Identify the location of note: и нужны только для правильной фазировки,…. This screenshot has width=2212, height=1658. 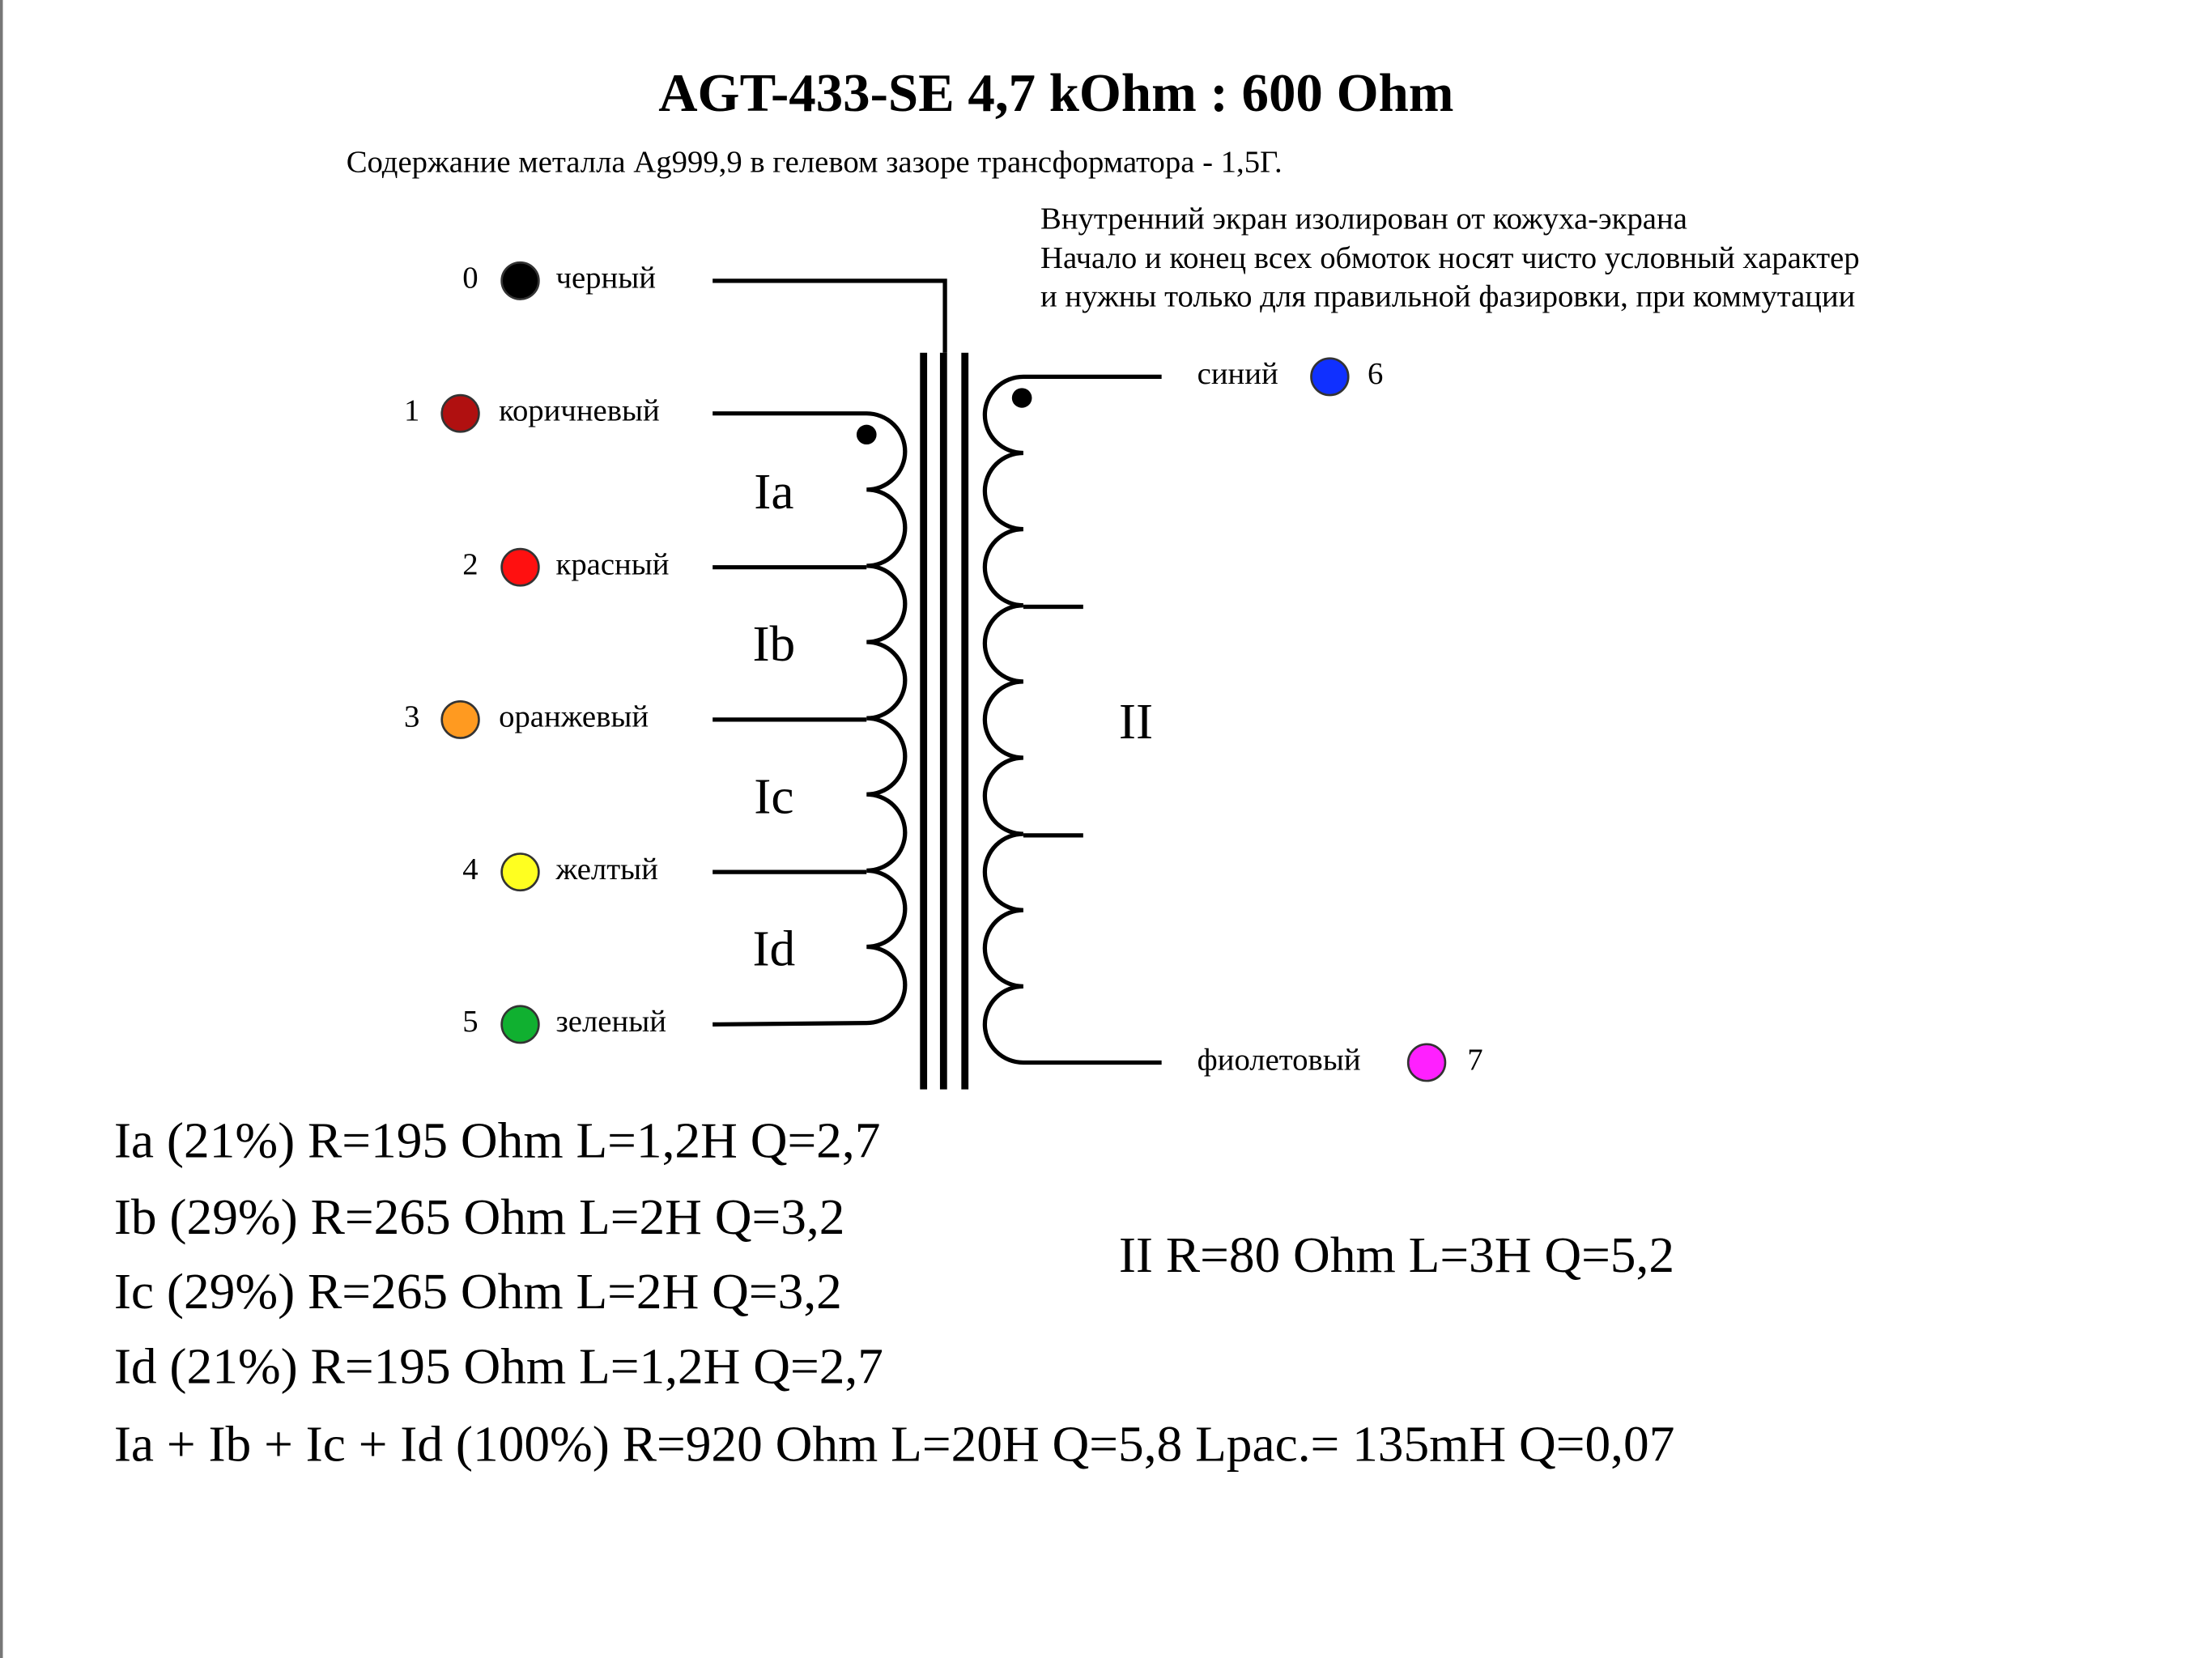
(1448, 296).